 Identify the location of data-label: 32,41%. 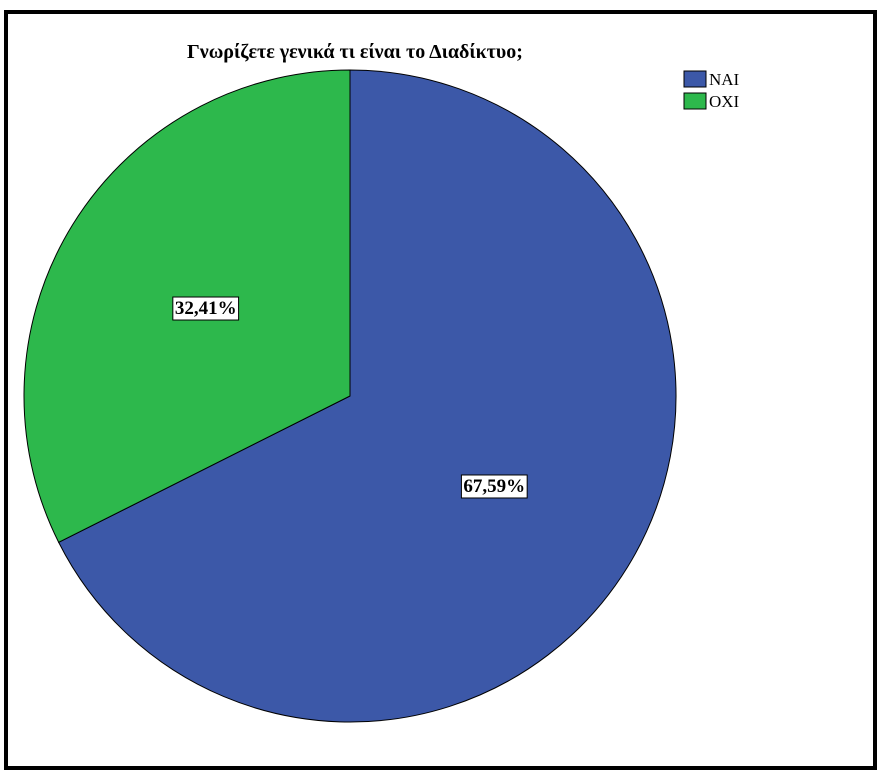
(206, 308).